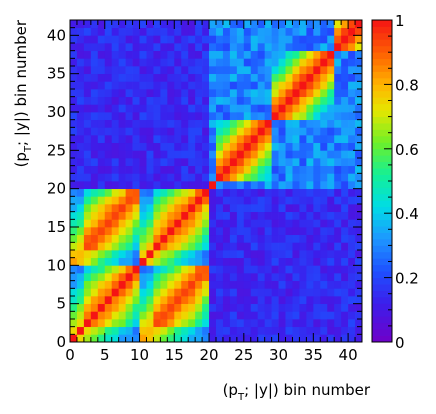 The width and height of the screenshot is (436, 414). Describe the element at coordinates (56, 227) in the screenshot. I see `y-tick-label: 15` at that location.